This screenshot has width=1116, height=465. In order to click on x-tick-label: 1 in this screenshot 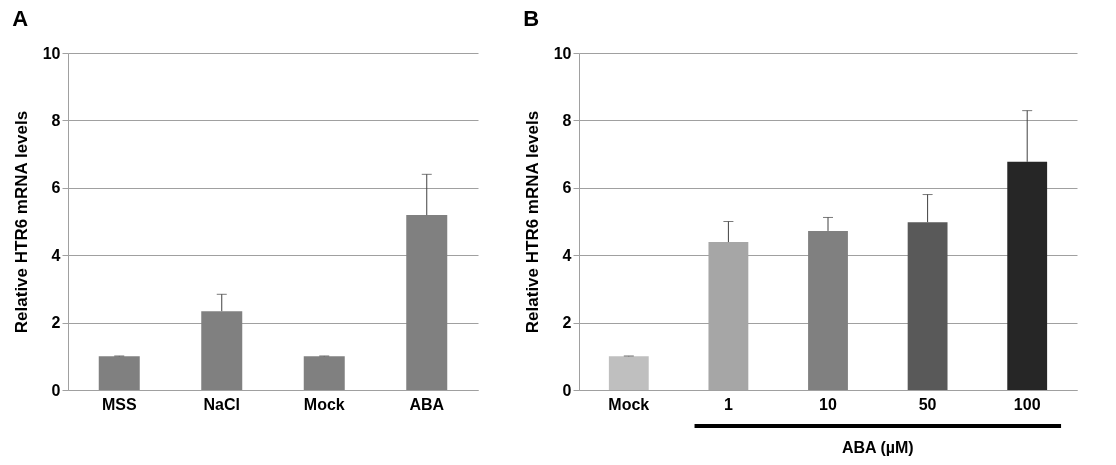, I will do `click(728, 404)`.